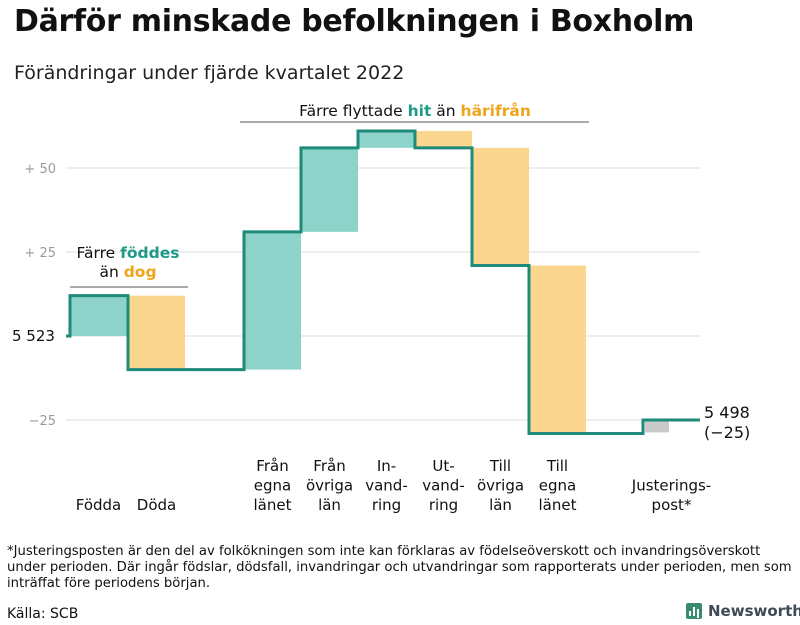  I want to click on chart-subtitle: Förändringar under fjärde kvartalet 2022, so click(209, 73).